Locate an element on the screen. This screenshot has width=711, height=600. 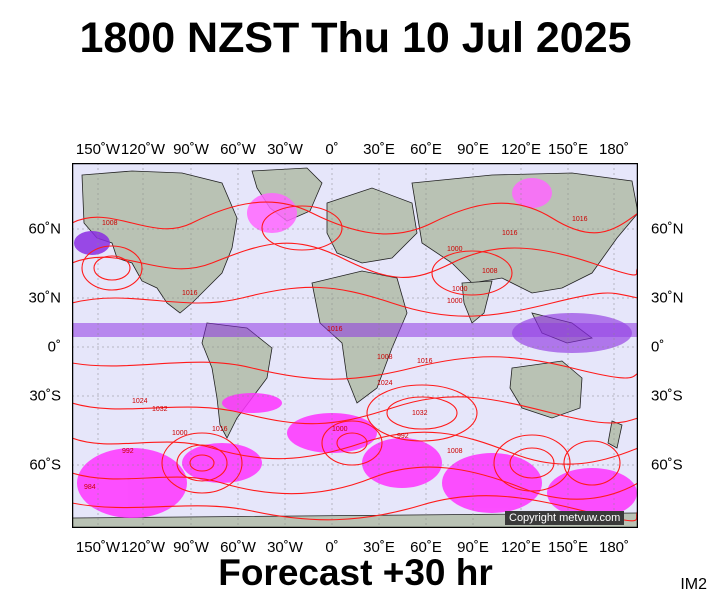
landmass-asia is located at coordinates (524, 233).